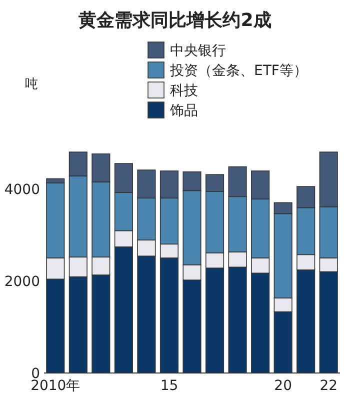 This screenshot has width=350, height=405. Describe the element at coordinates (198, 51) in the screenshot. I see `legend-label: 中央银行` at that location.